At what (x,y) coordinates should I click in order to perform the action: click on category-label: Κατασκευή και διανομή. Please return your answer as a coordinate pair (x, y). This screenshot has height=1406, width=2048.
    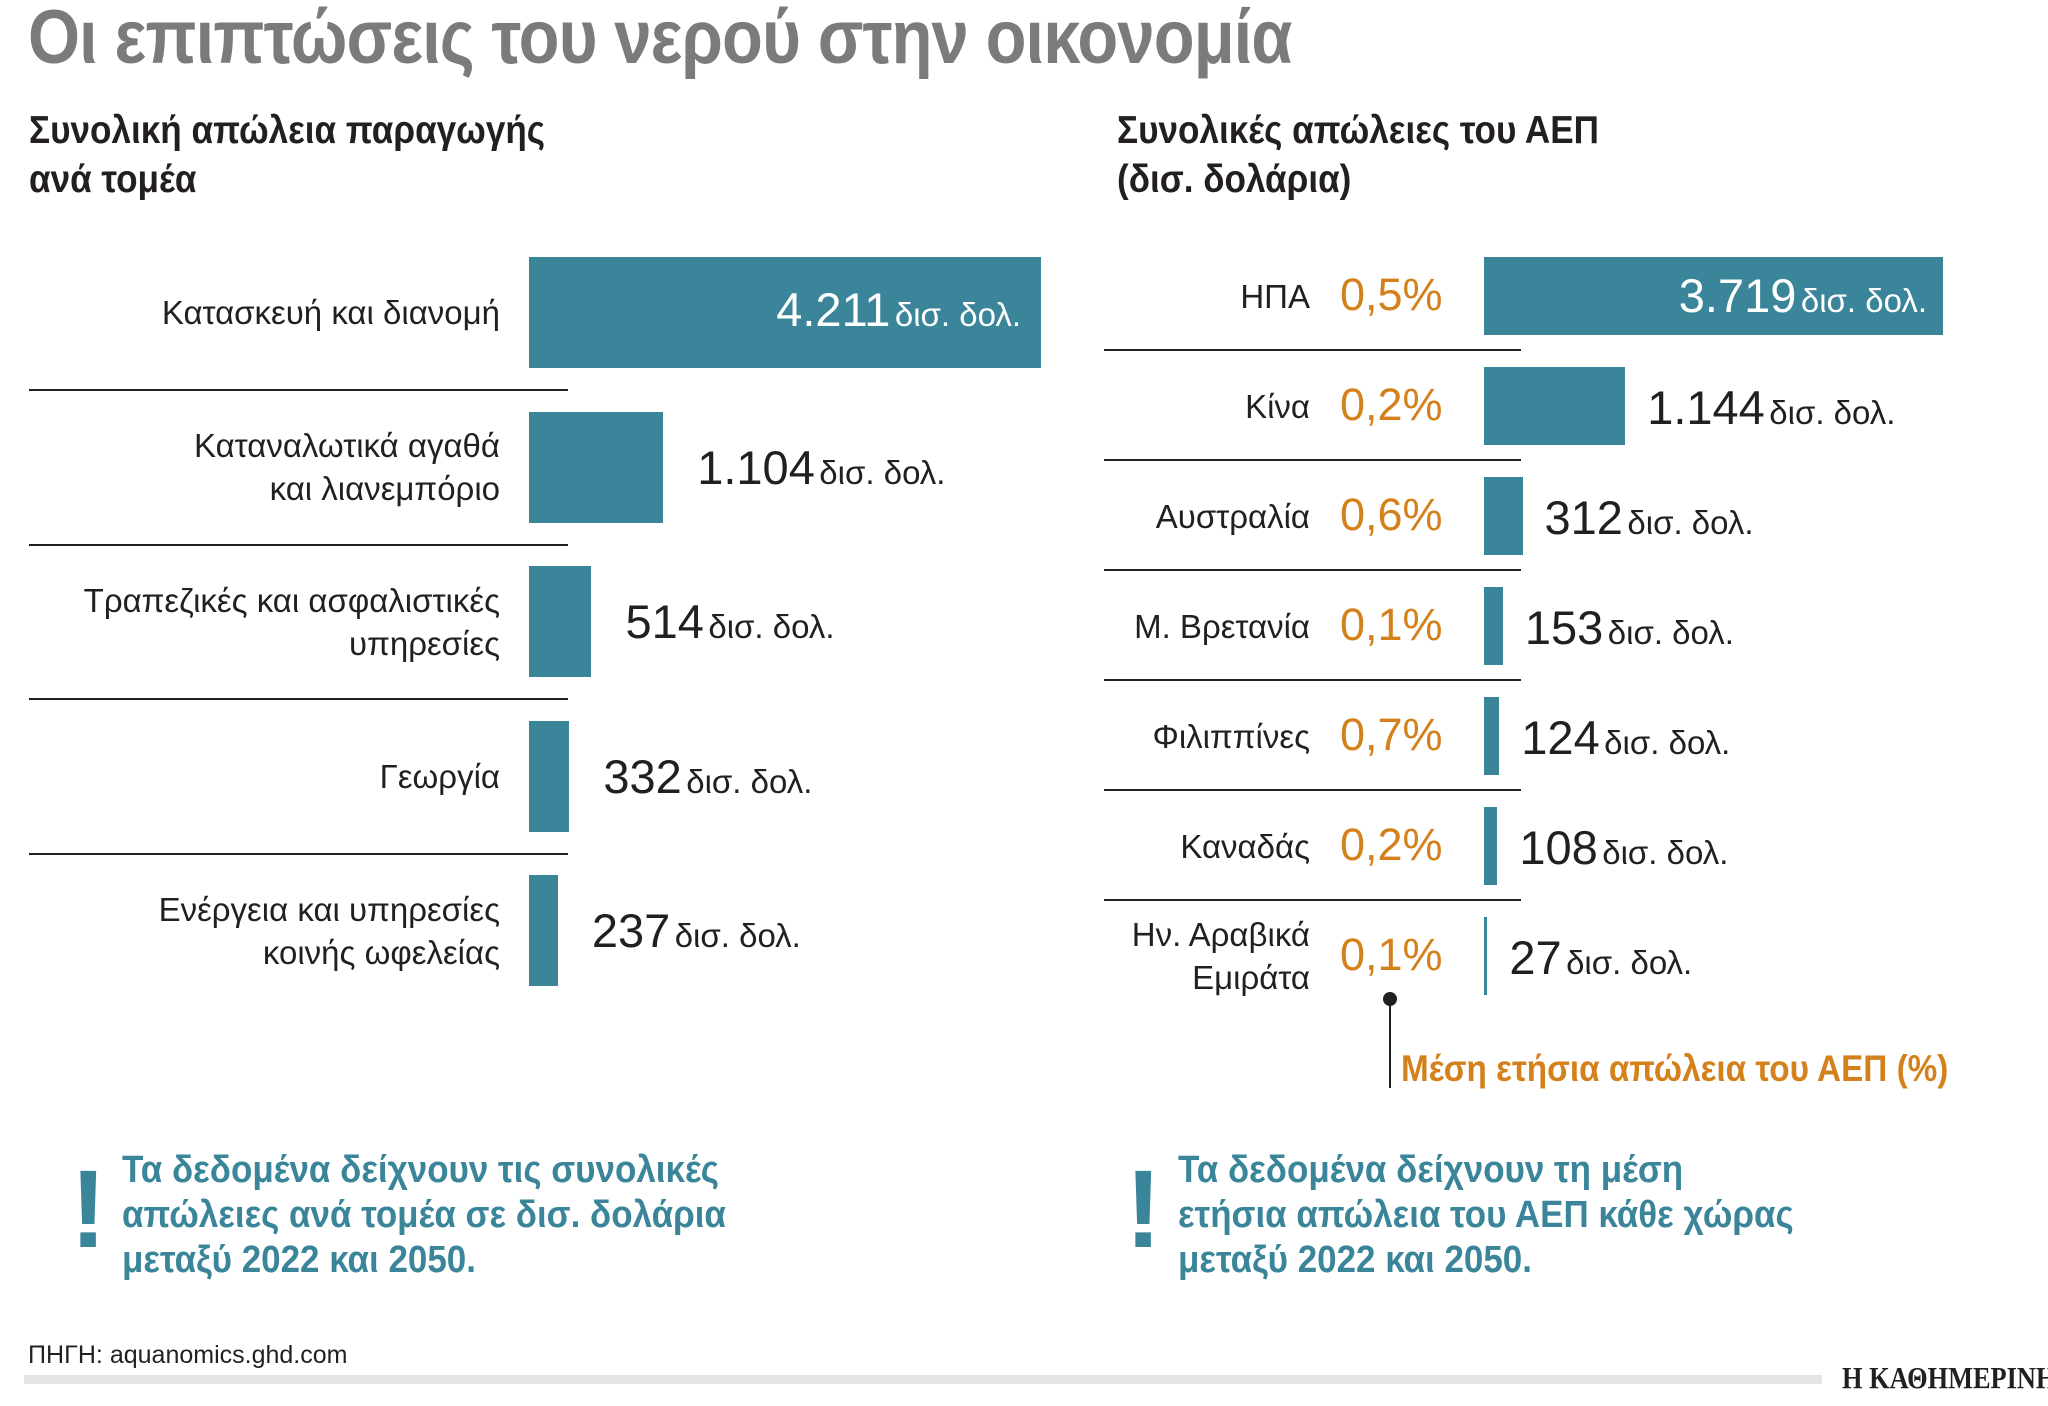
    Looking at the image, I should click on (260, 312).